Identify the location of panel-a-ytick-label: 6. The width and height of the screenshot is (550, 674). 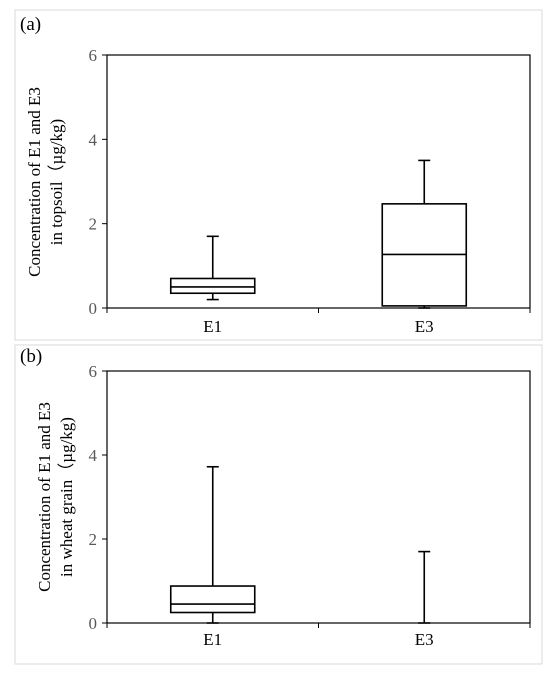
(93, 55).